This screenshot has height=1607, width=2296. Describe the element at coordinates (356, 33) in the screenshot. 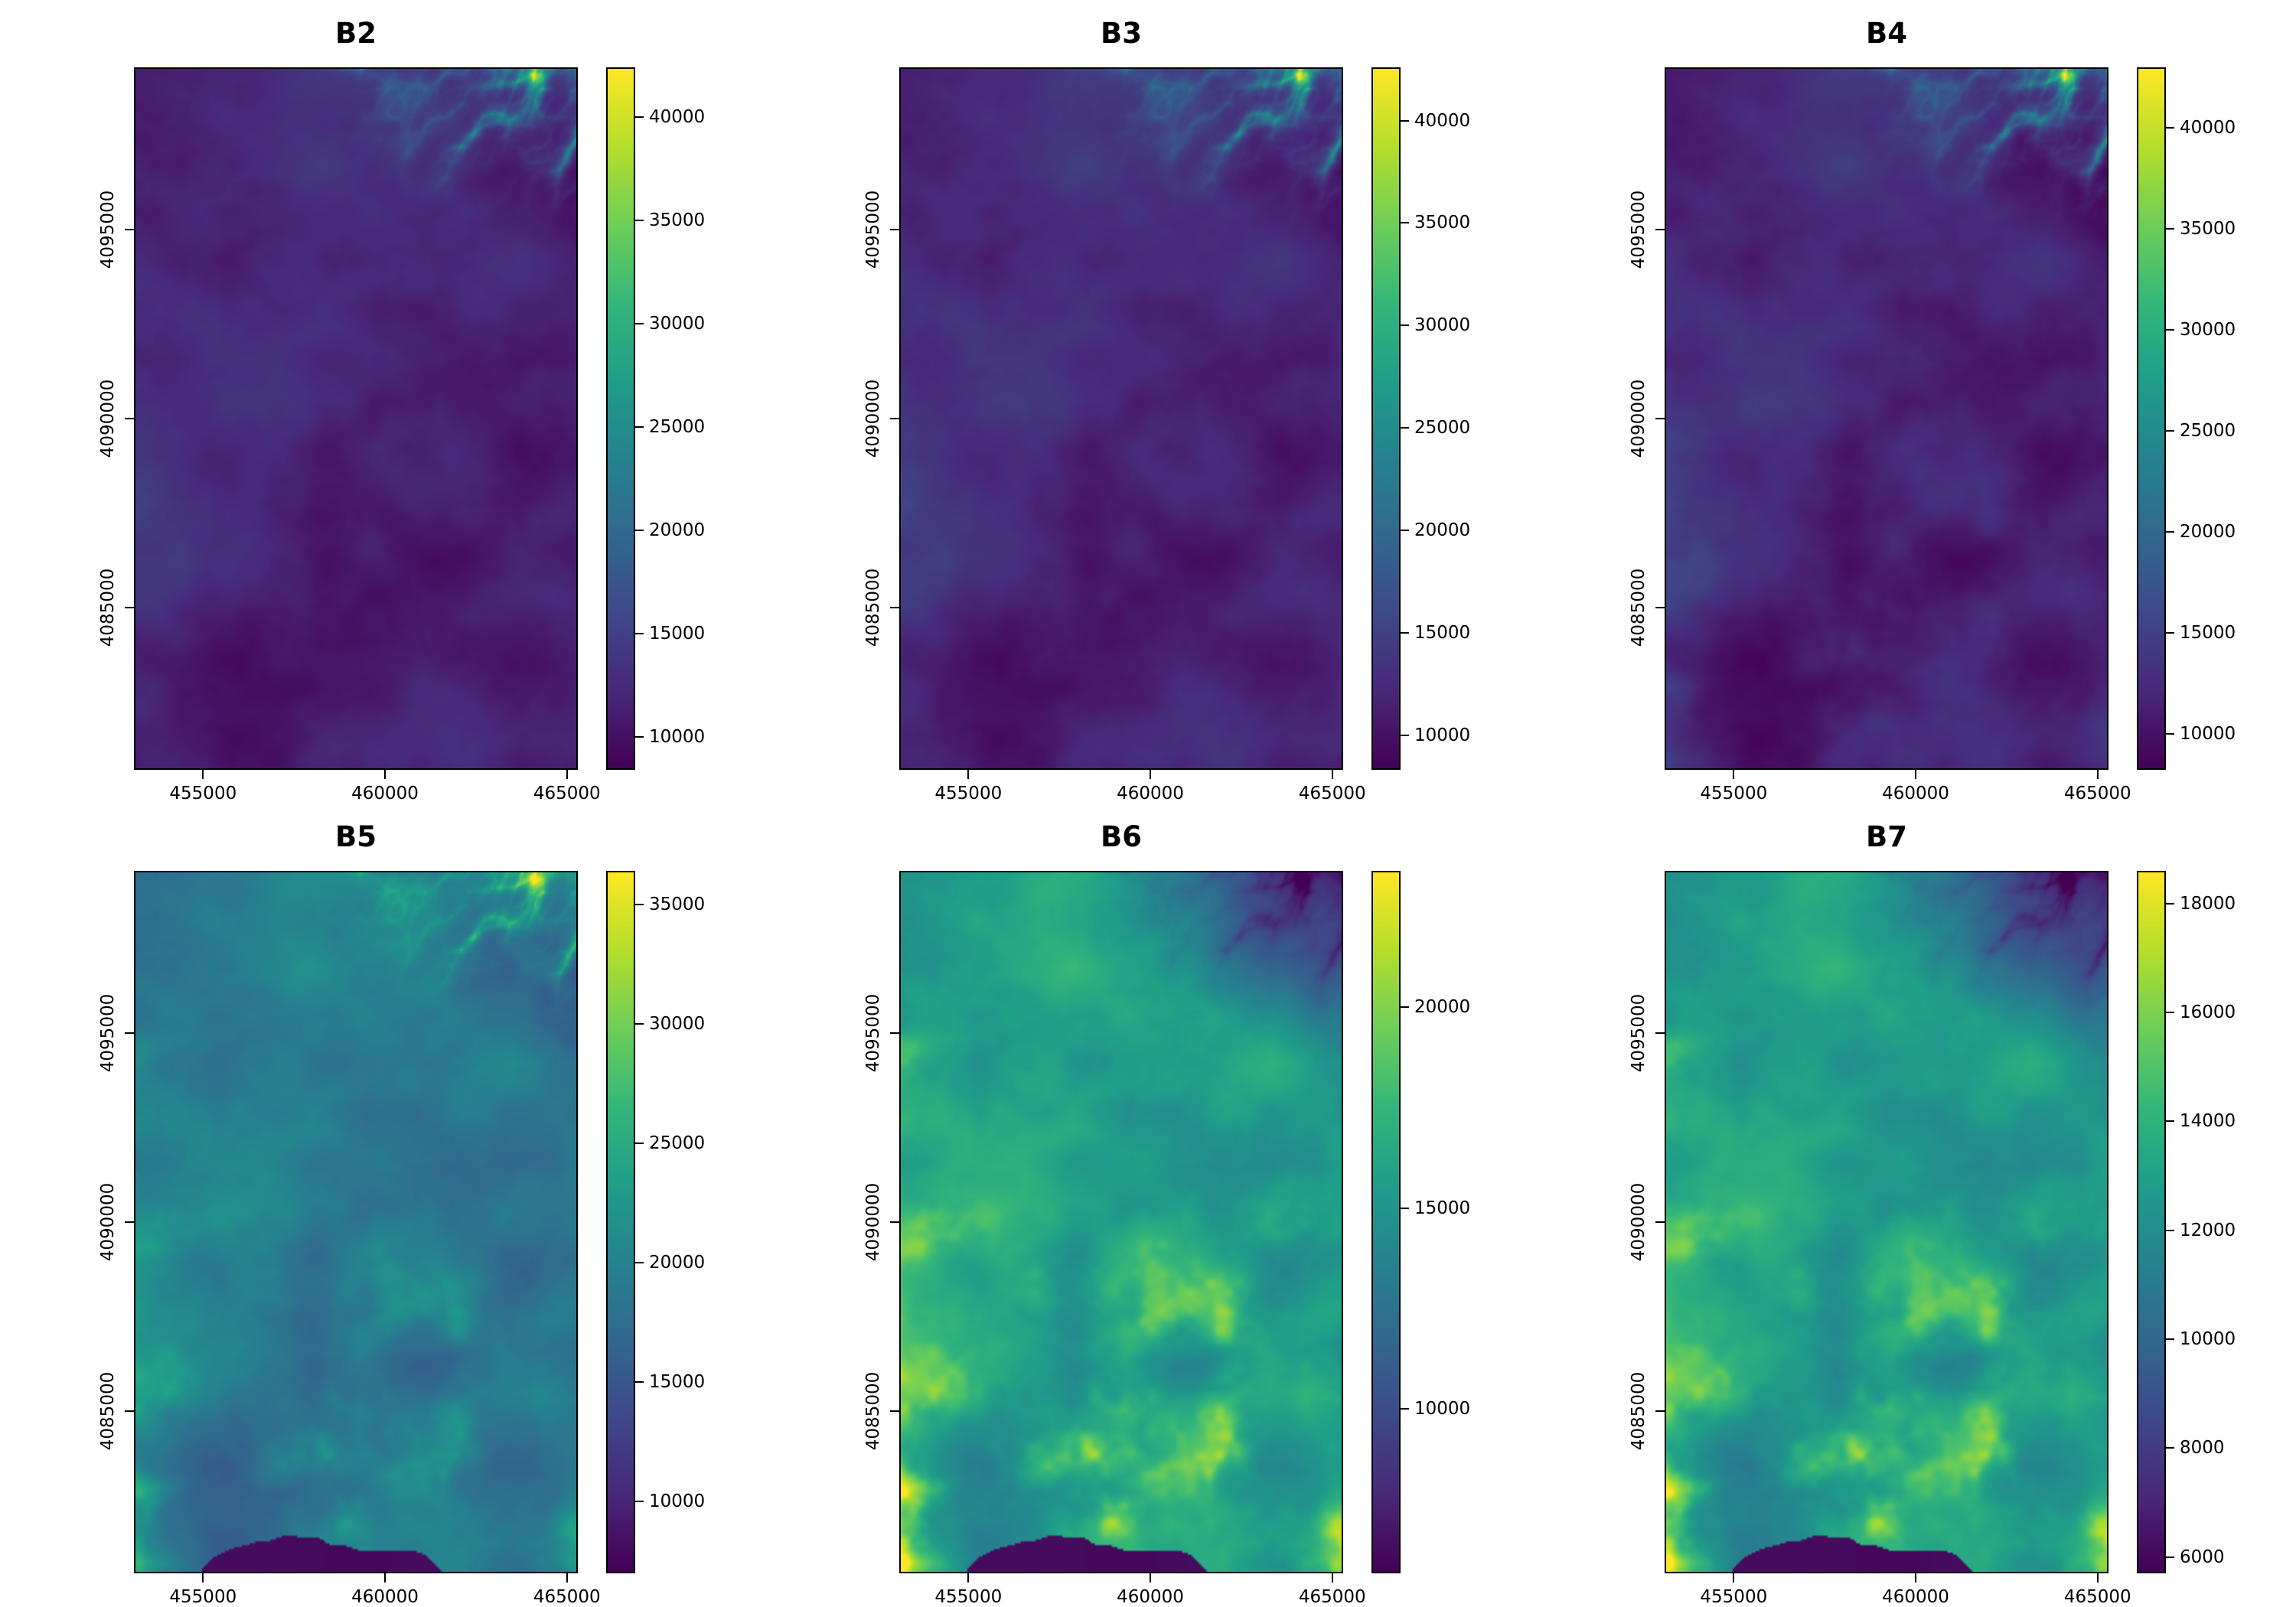

I see `panel-title: B2` at that location.